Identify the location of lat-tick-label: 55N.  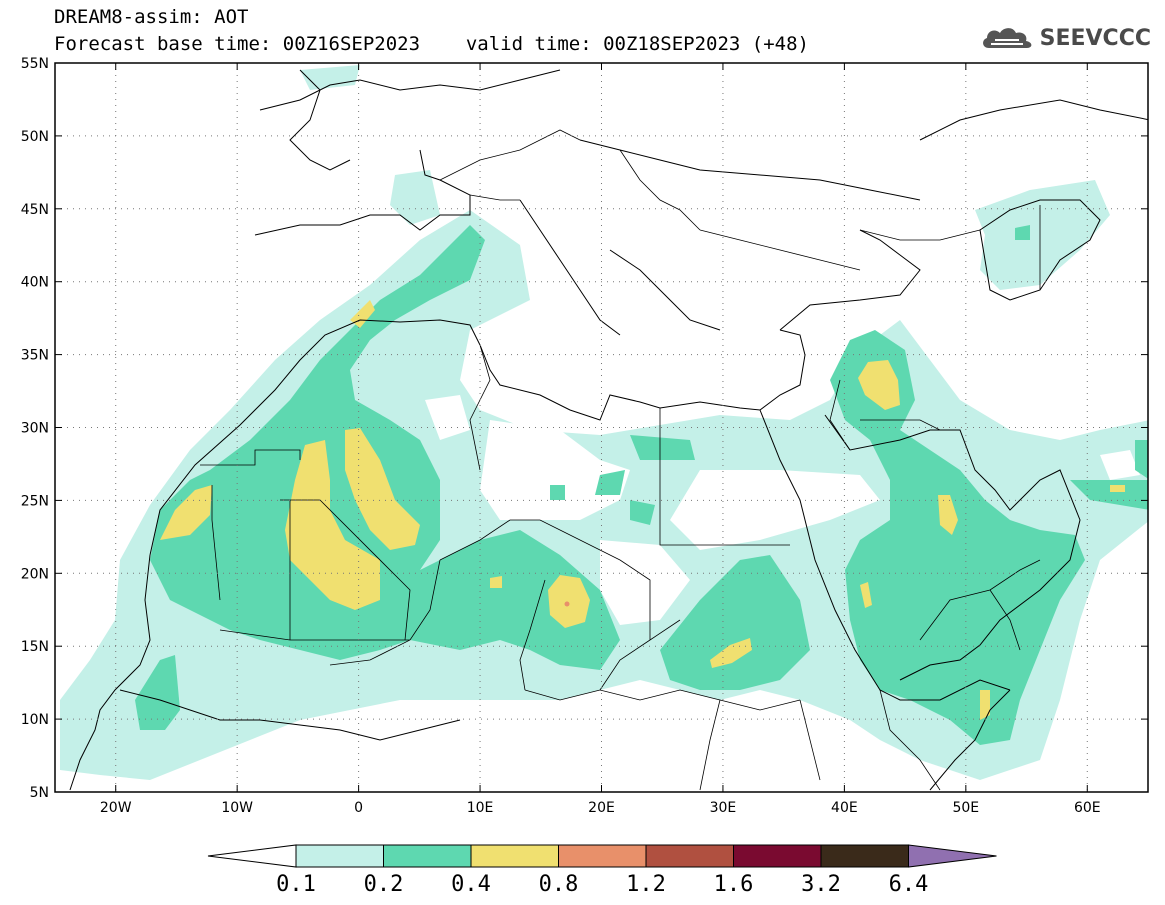
(35, 64).